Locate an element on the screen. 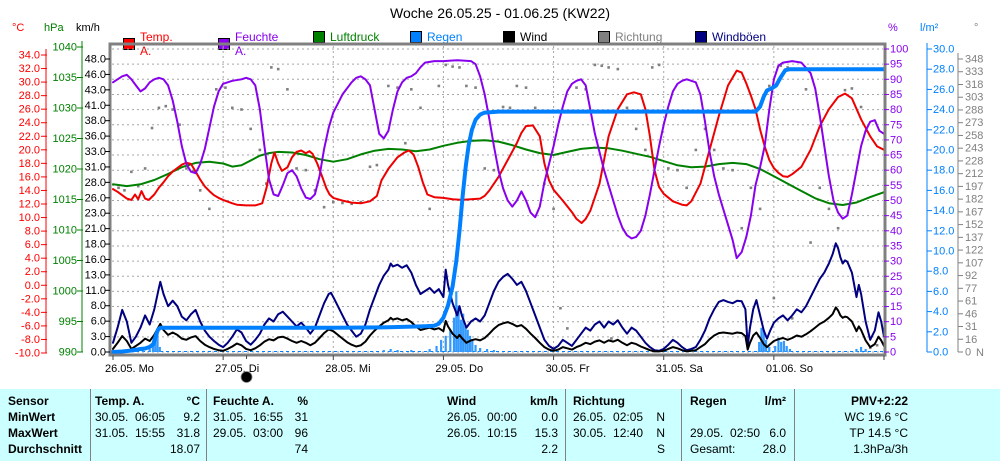 The width and height of the screenshot is (1000, 461). day-label: 30.05. Fr is located at coordinates (568, 369).